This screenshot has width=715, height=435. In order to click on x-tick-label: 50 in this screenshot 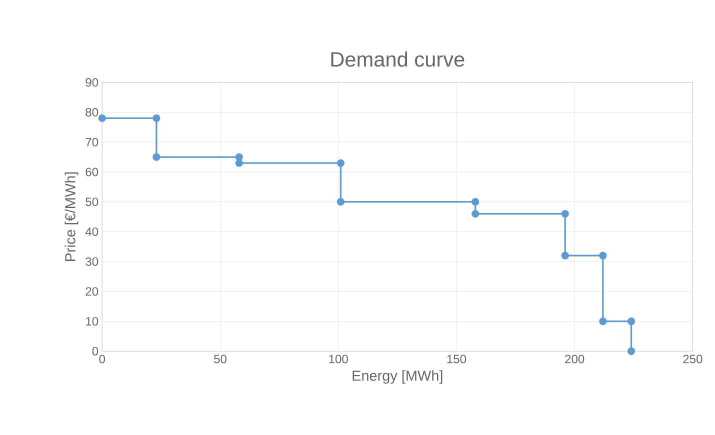, I will do `click(220, 359)`.